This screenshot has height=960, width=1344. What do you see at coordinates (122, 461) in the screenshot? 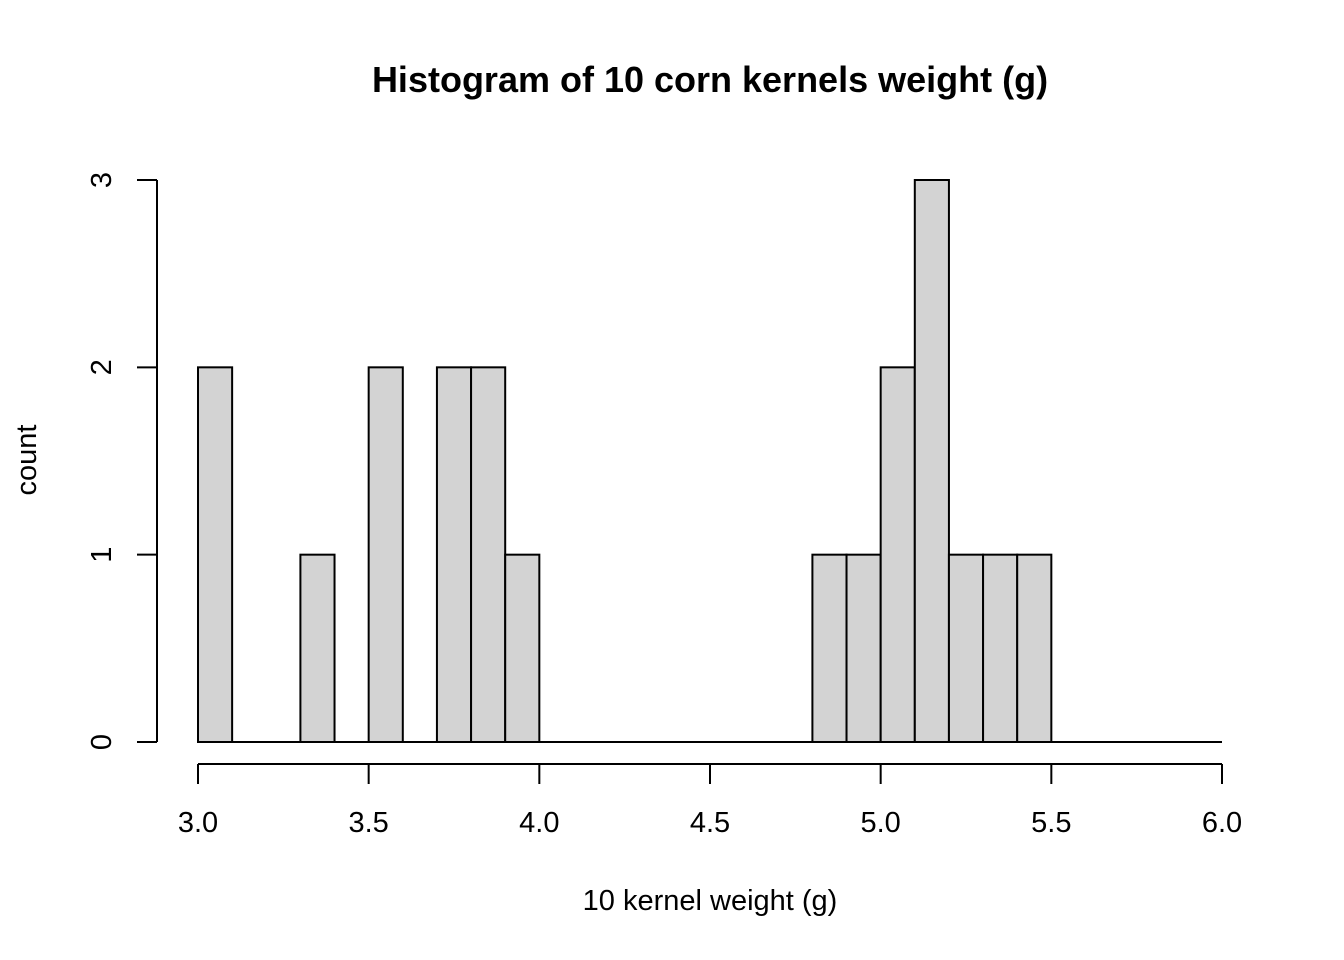
I see `y-axis: 0 1 2 3` at bounding box center [122, 461].